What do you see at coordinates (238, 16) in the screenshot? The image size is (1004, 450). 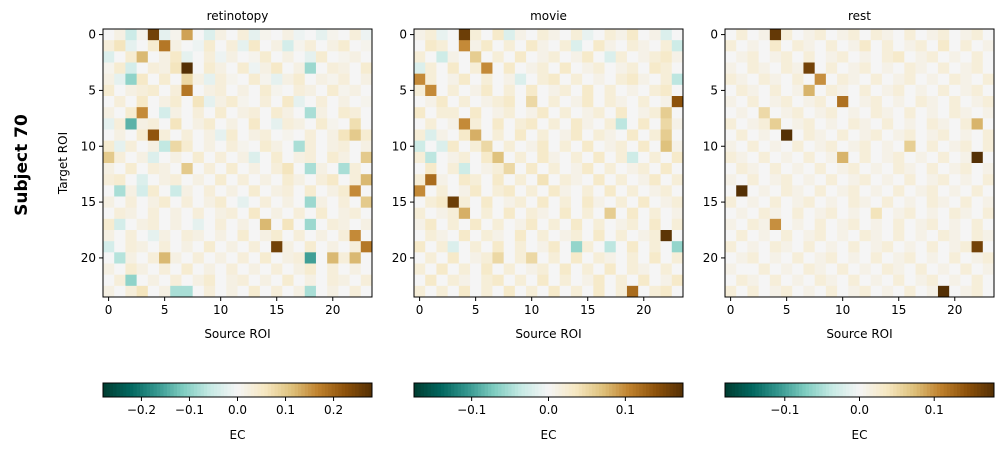 I see `panel-title: retinotopy` at bounding box center [238, 16].